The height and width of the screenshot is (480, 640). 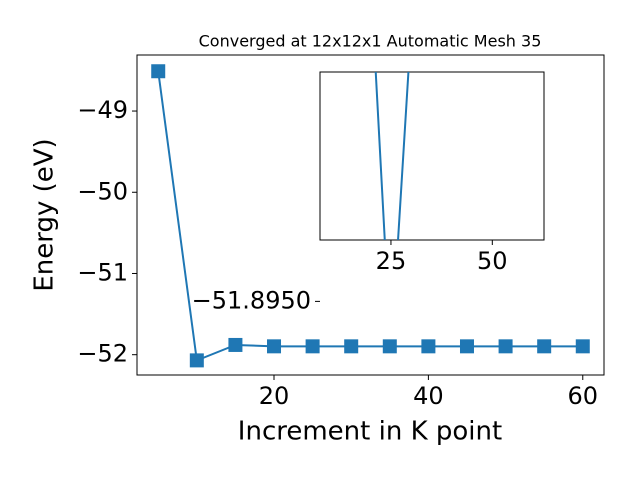 I want to click on y-tick-label: −52, so click(x=102, y=354).